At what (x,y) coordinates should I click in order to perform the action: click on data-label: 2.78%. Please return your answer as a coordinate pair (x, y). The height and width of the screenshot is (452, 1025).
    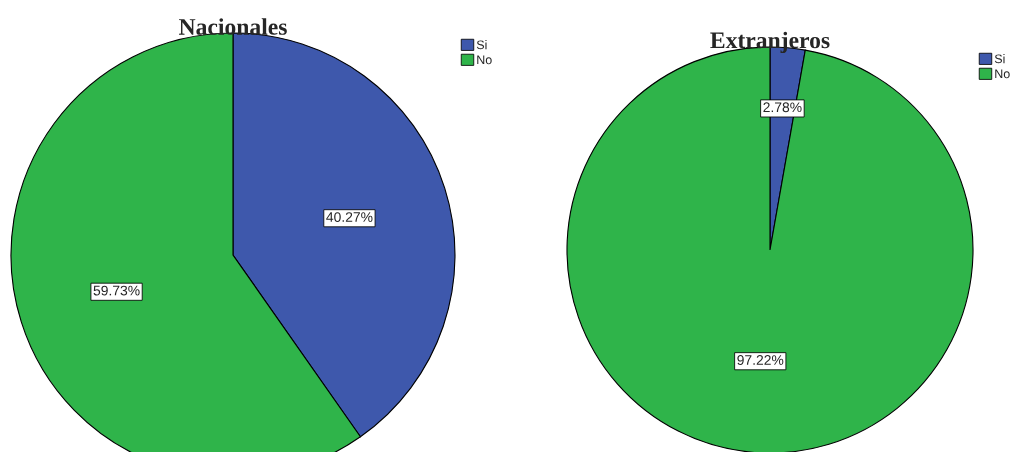
    Looking at the image, I should click on (782, 107).